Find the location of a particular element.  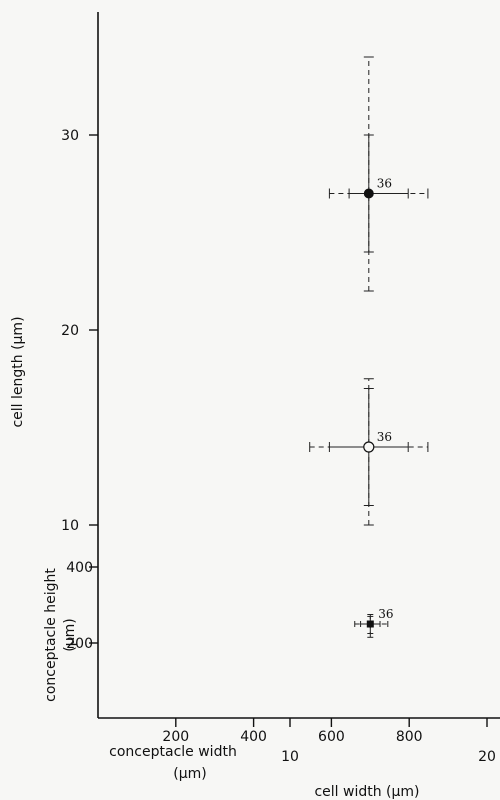

y-axis-label-cell-length: cell length (µm) is located at coordinates (18, 371).